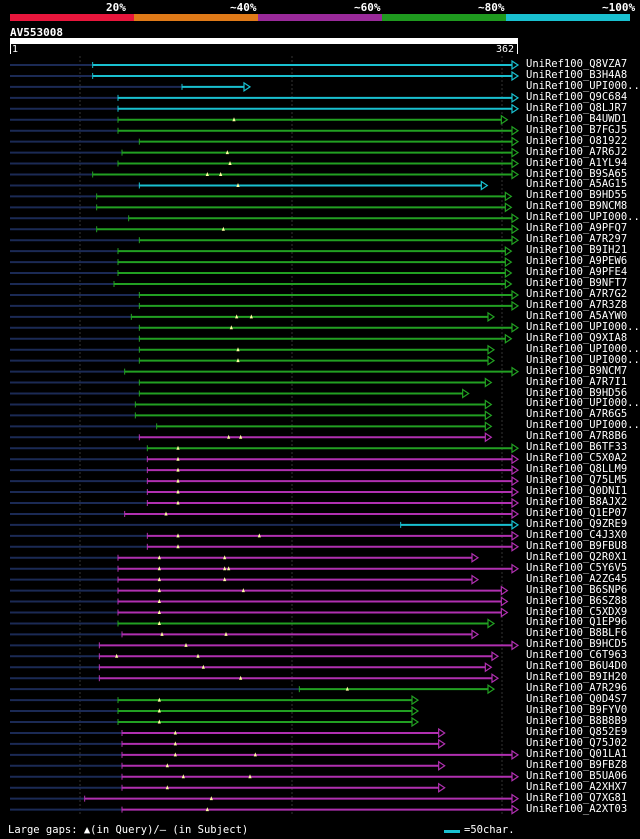 This screenshot has height=839, width=640. I want to click on hit-name-link: UniRef100_A9PEW6, so click(577, 261).